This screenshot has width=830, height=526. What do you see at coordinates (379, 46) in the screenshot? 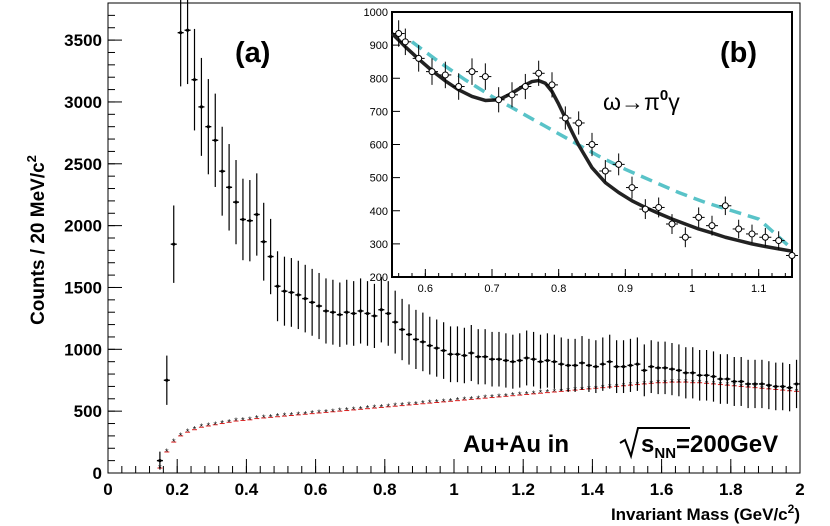
I see `inset-y-tick-label: 900` at bounding box center [379, 46].